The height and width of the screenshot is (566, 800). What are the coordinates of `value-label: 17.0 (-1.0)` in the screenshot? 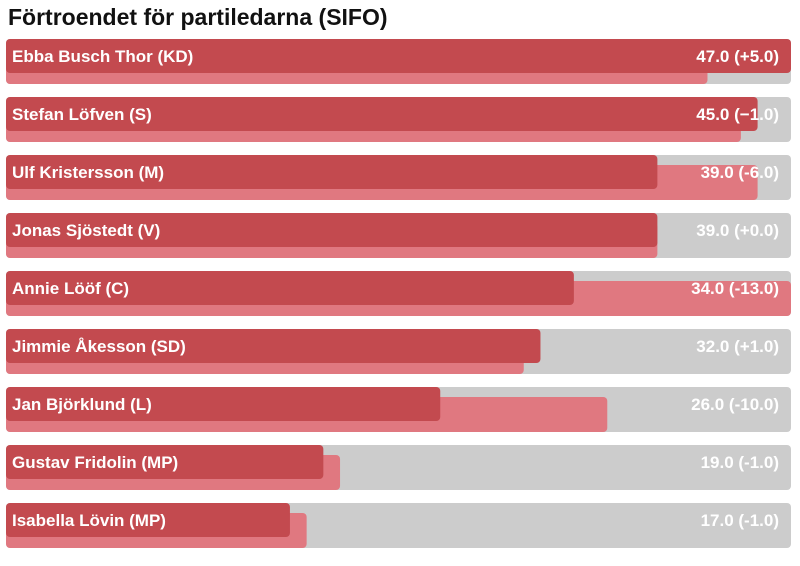 It's located at (740, 520).